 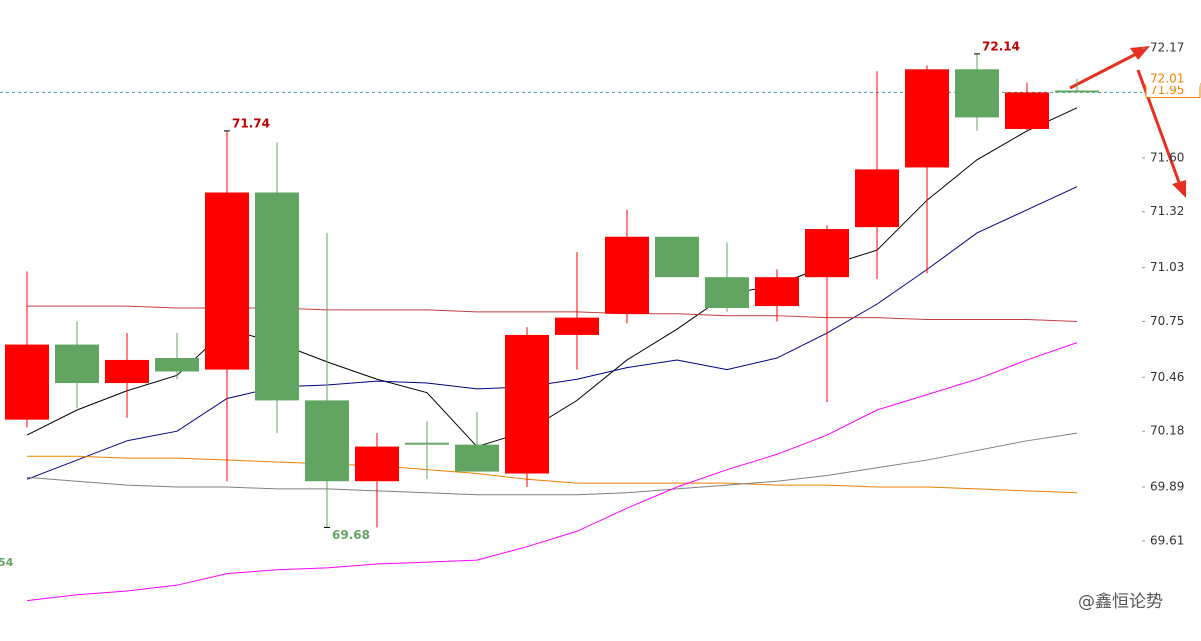 What do you see at coordinates (1167, 267) in the screenshot?
I see `y-tick-label: 71.03` at bounding box center [1167, 267].